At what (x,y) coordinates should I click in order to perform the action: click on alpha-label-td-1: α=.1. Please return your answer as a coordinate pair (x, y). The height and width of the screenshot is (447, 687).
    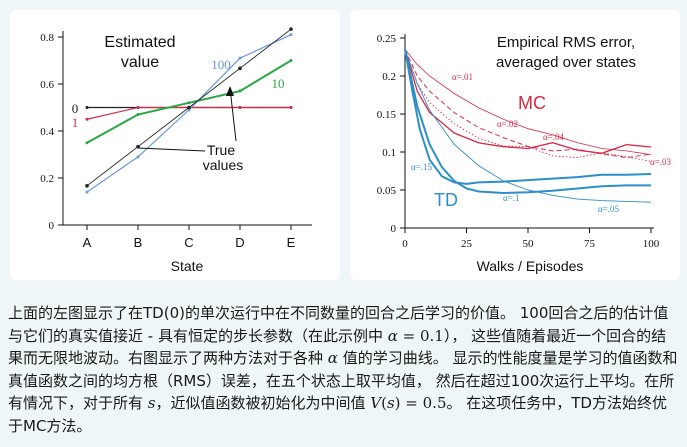
    Looking at the image, I should click on (511, 198).